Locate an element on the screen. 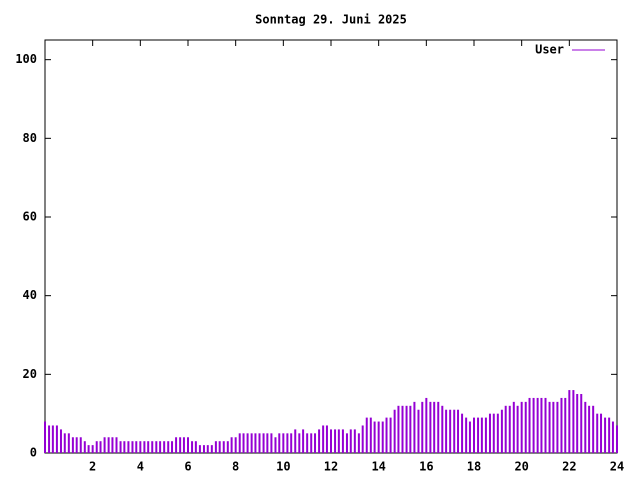 The width and height of the screenshot is (640, 480). x-tick-label: 24 is located at coordinates (617, 467).